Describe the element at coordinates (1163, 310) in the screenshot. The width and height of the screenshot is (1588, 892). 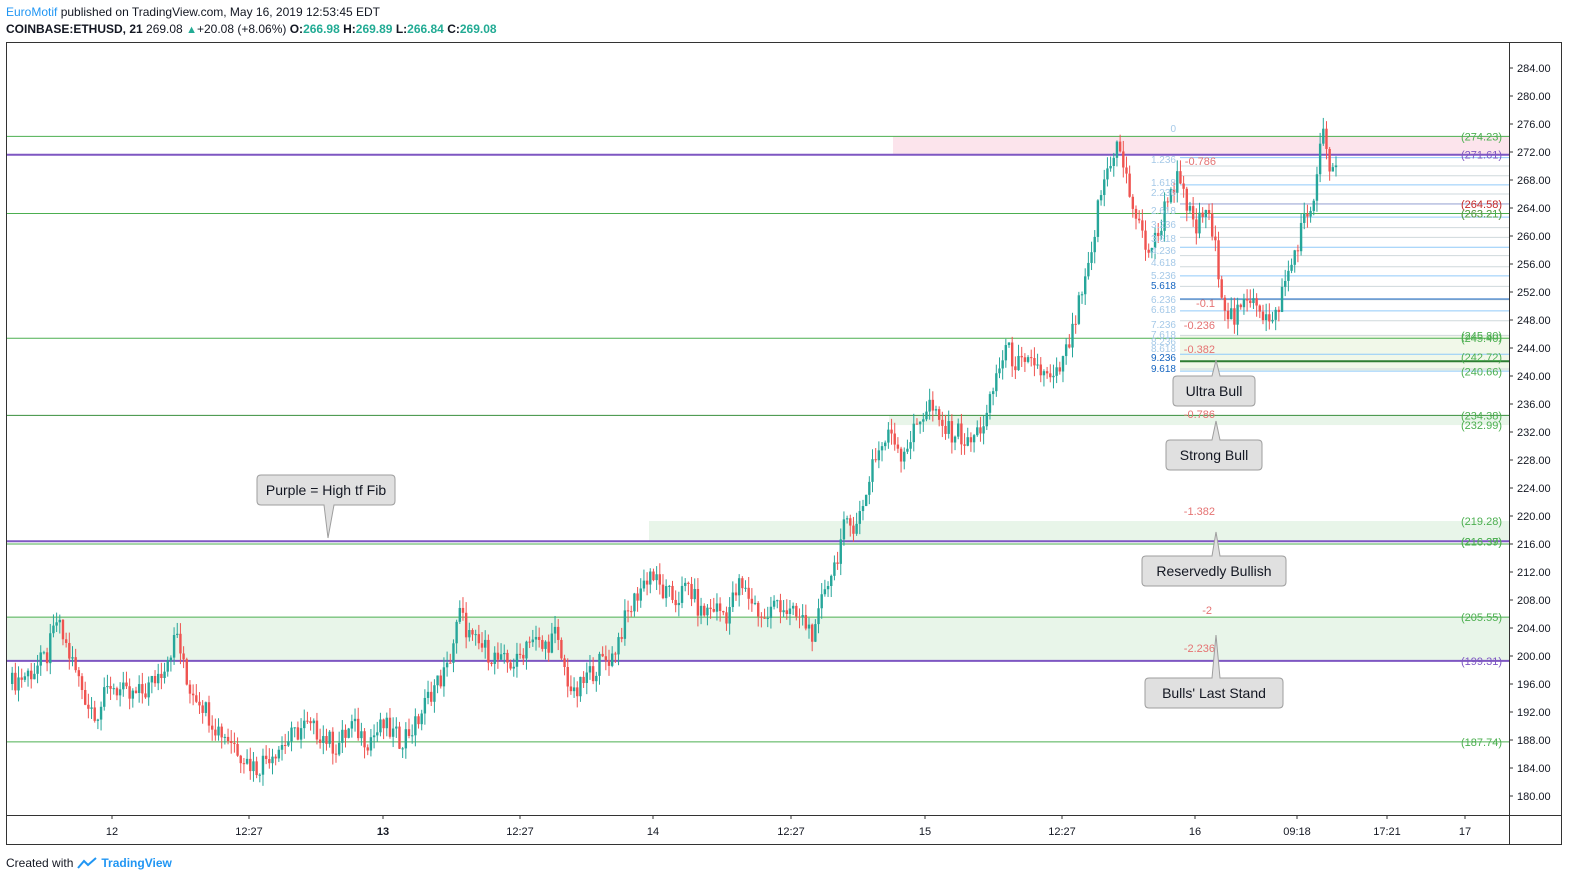
I see `fib-label-6-618: 6.618` at that location.